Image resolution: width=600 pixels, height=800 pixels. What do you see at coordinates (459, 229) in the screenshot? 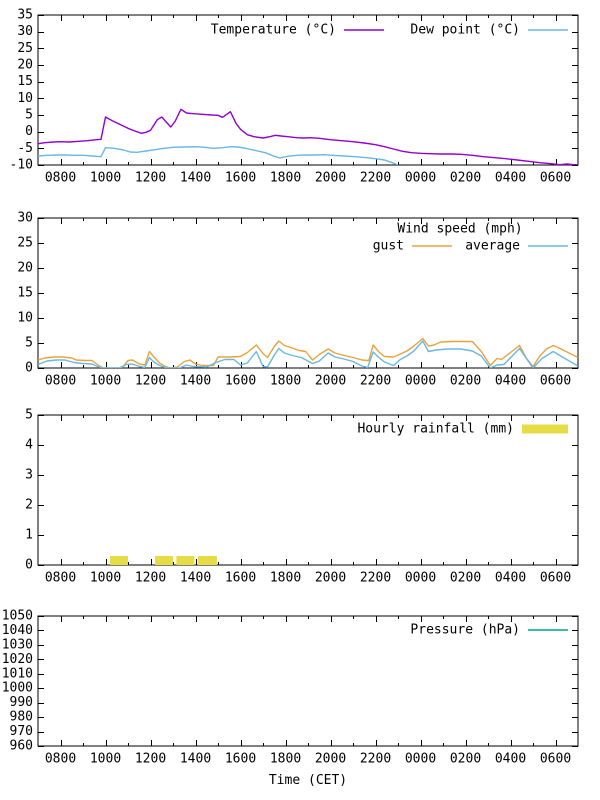
I see `legend-title: Wind speed (mph)` at bounding box center [459, 229].